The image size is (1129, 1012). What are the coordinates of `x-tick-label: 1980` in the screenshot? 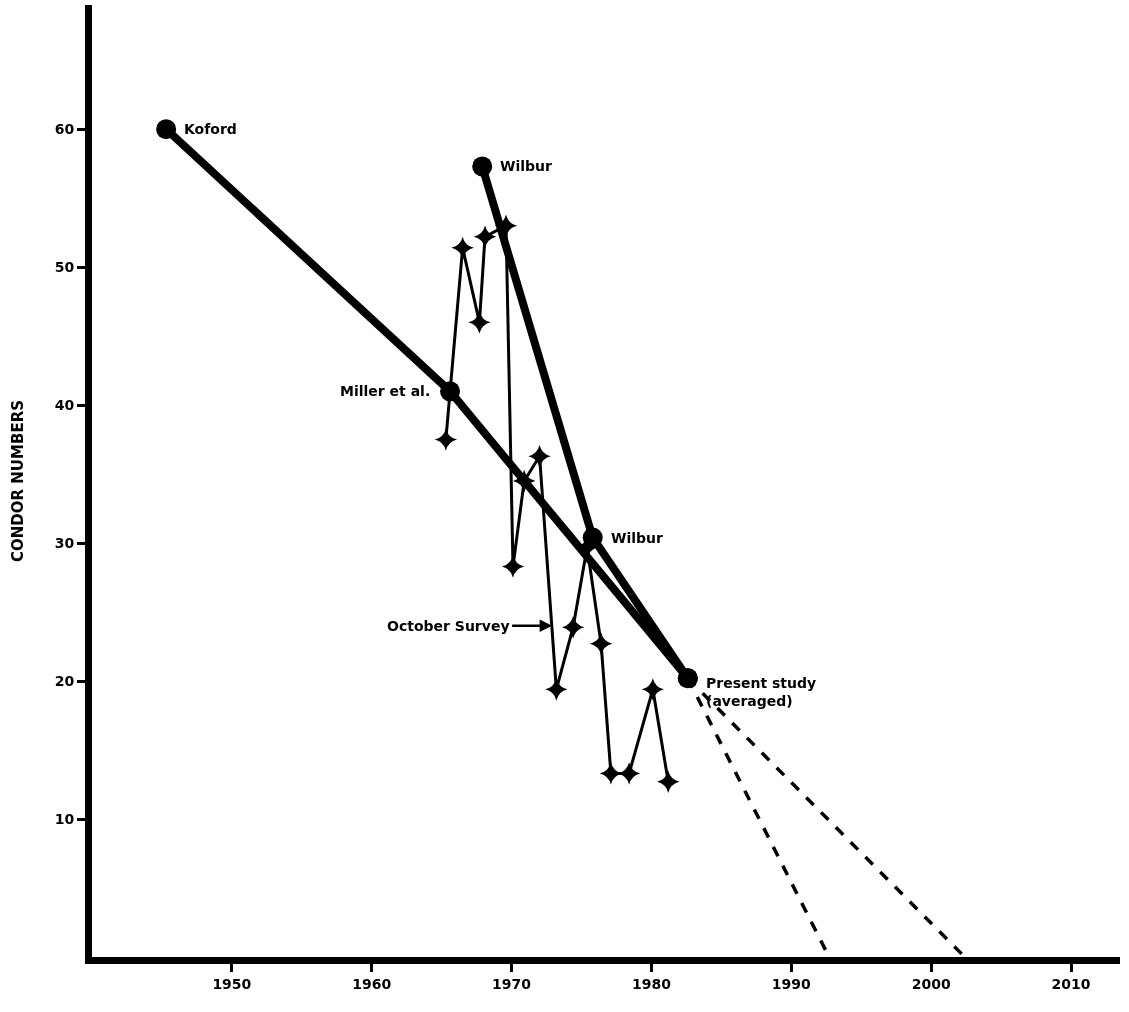 It's located at (651, 983).